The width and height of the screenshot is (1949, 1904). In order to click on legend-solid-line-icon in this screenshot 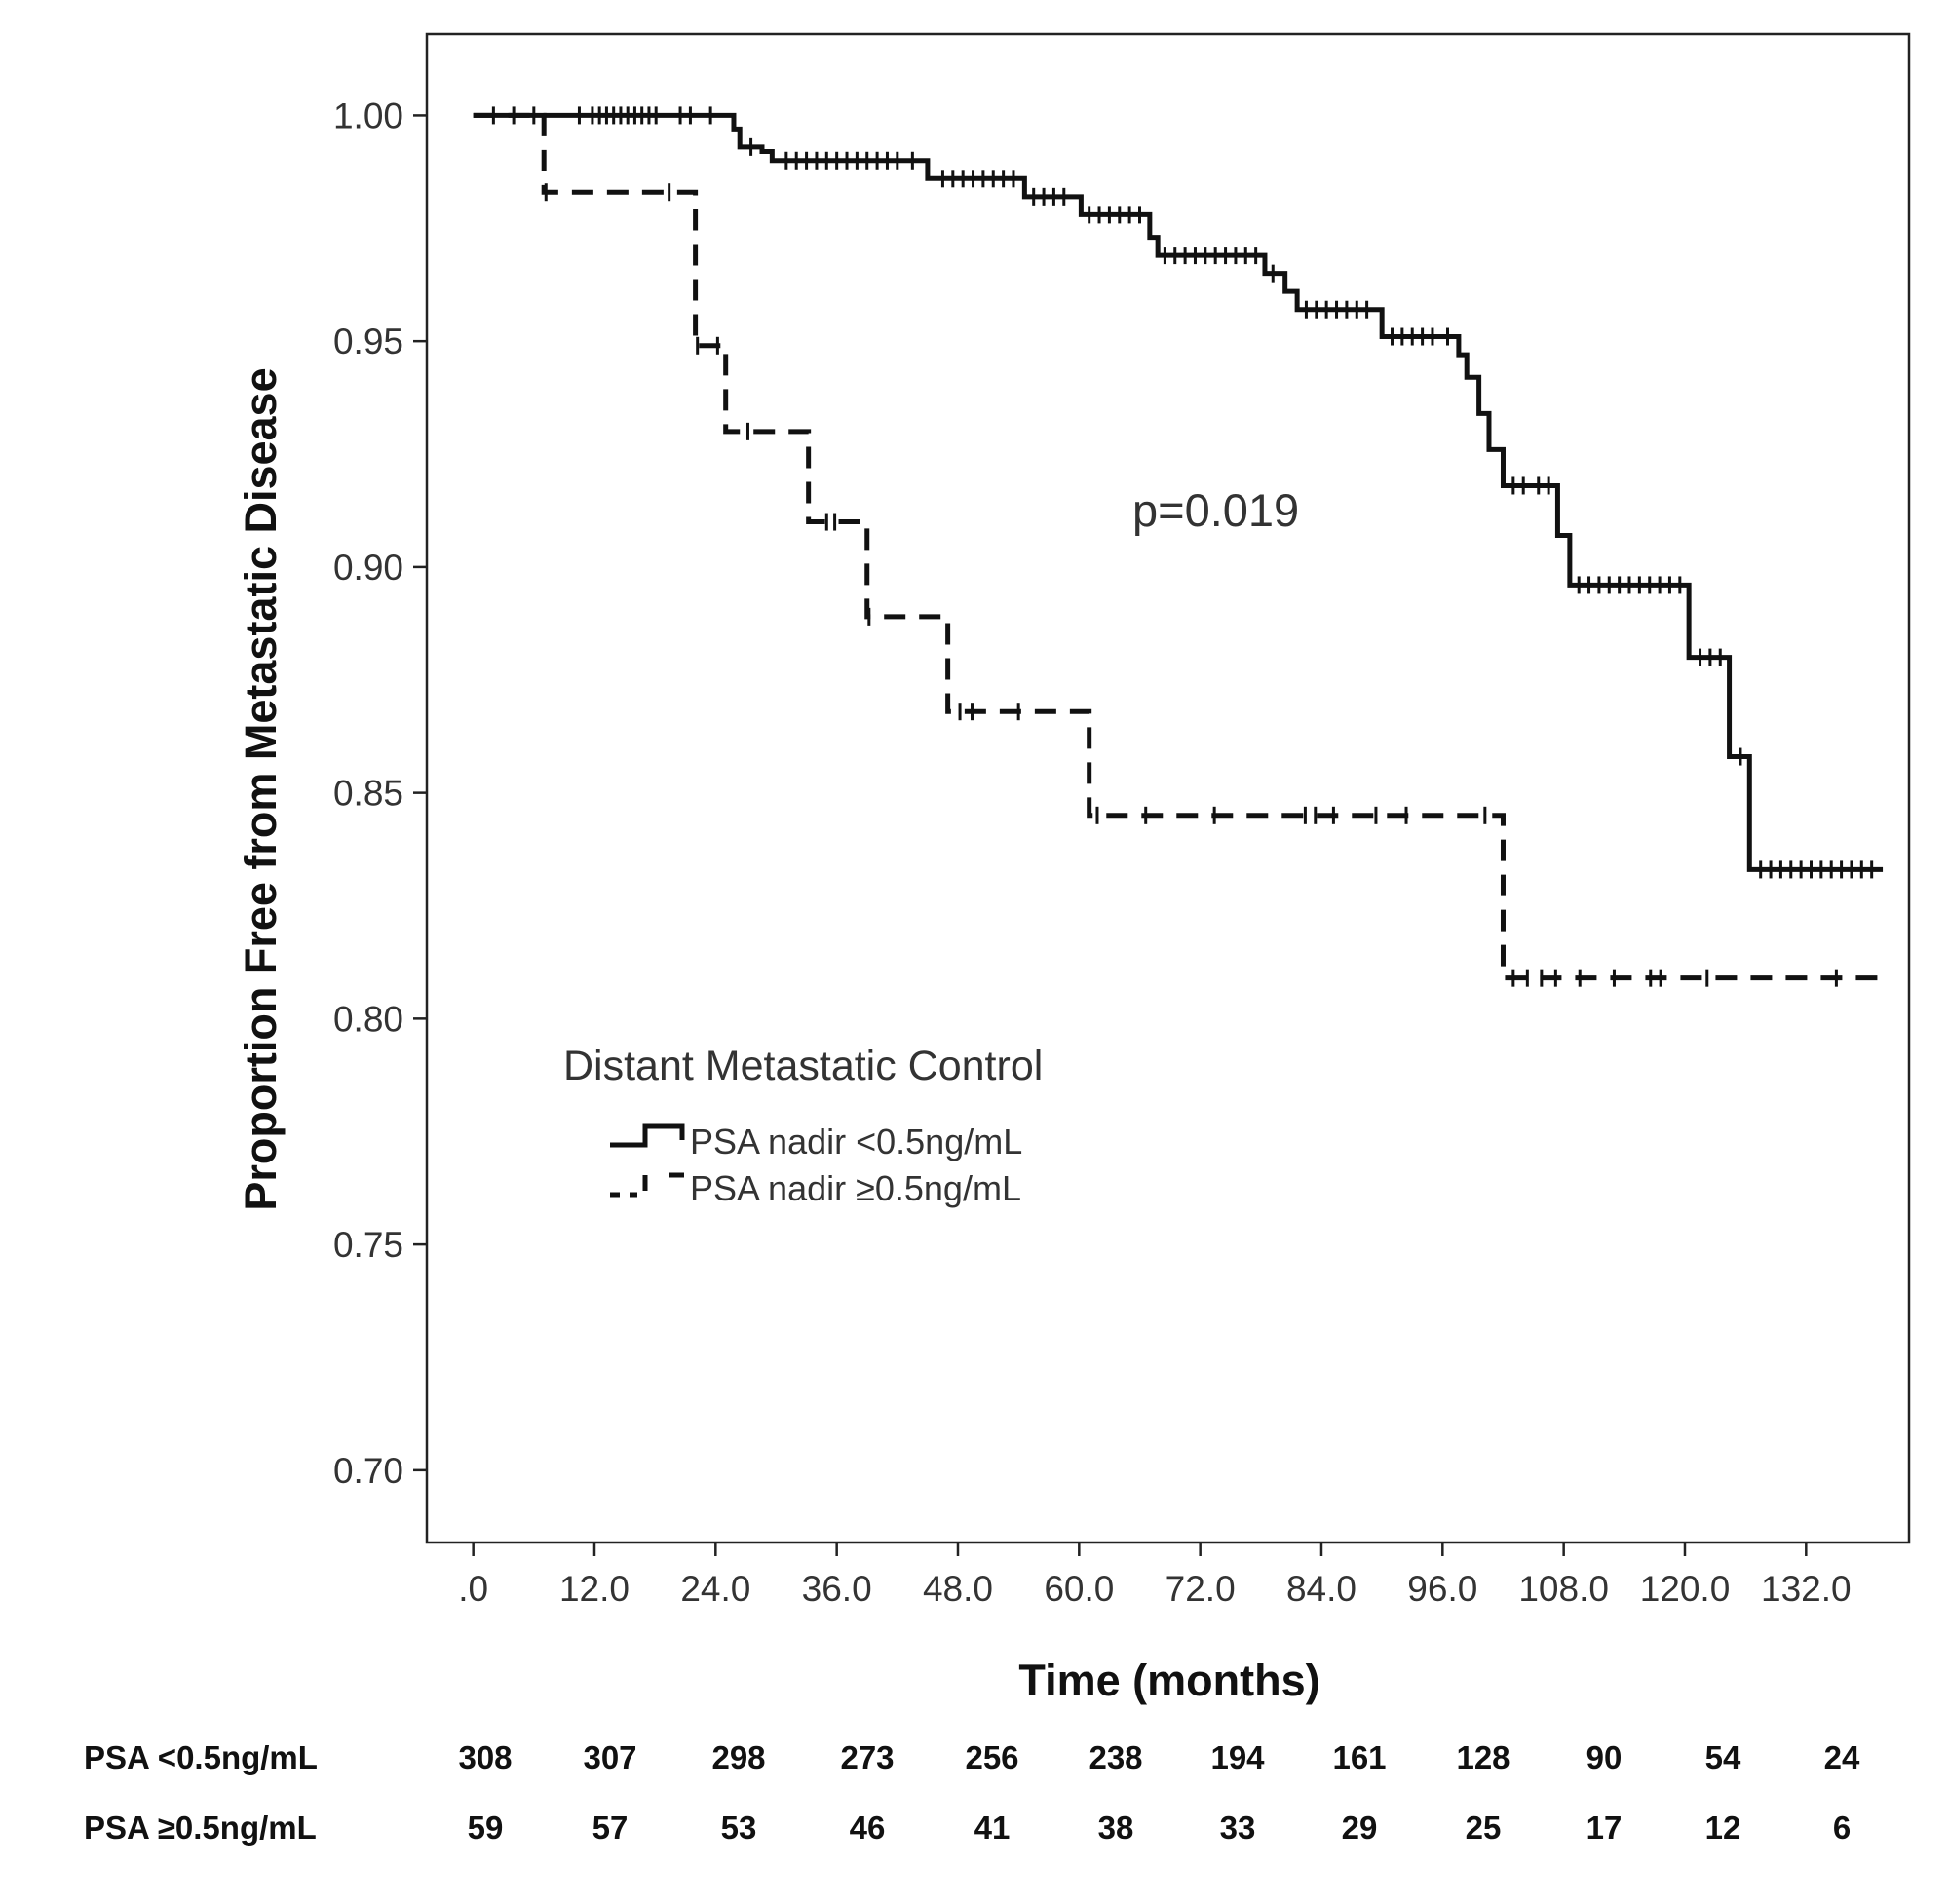, I will do `click(647, 1135)`.